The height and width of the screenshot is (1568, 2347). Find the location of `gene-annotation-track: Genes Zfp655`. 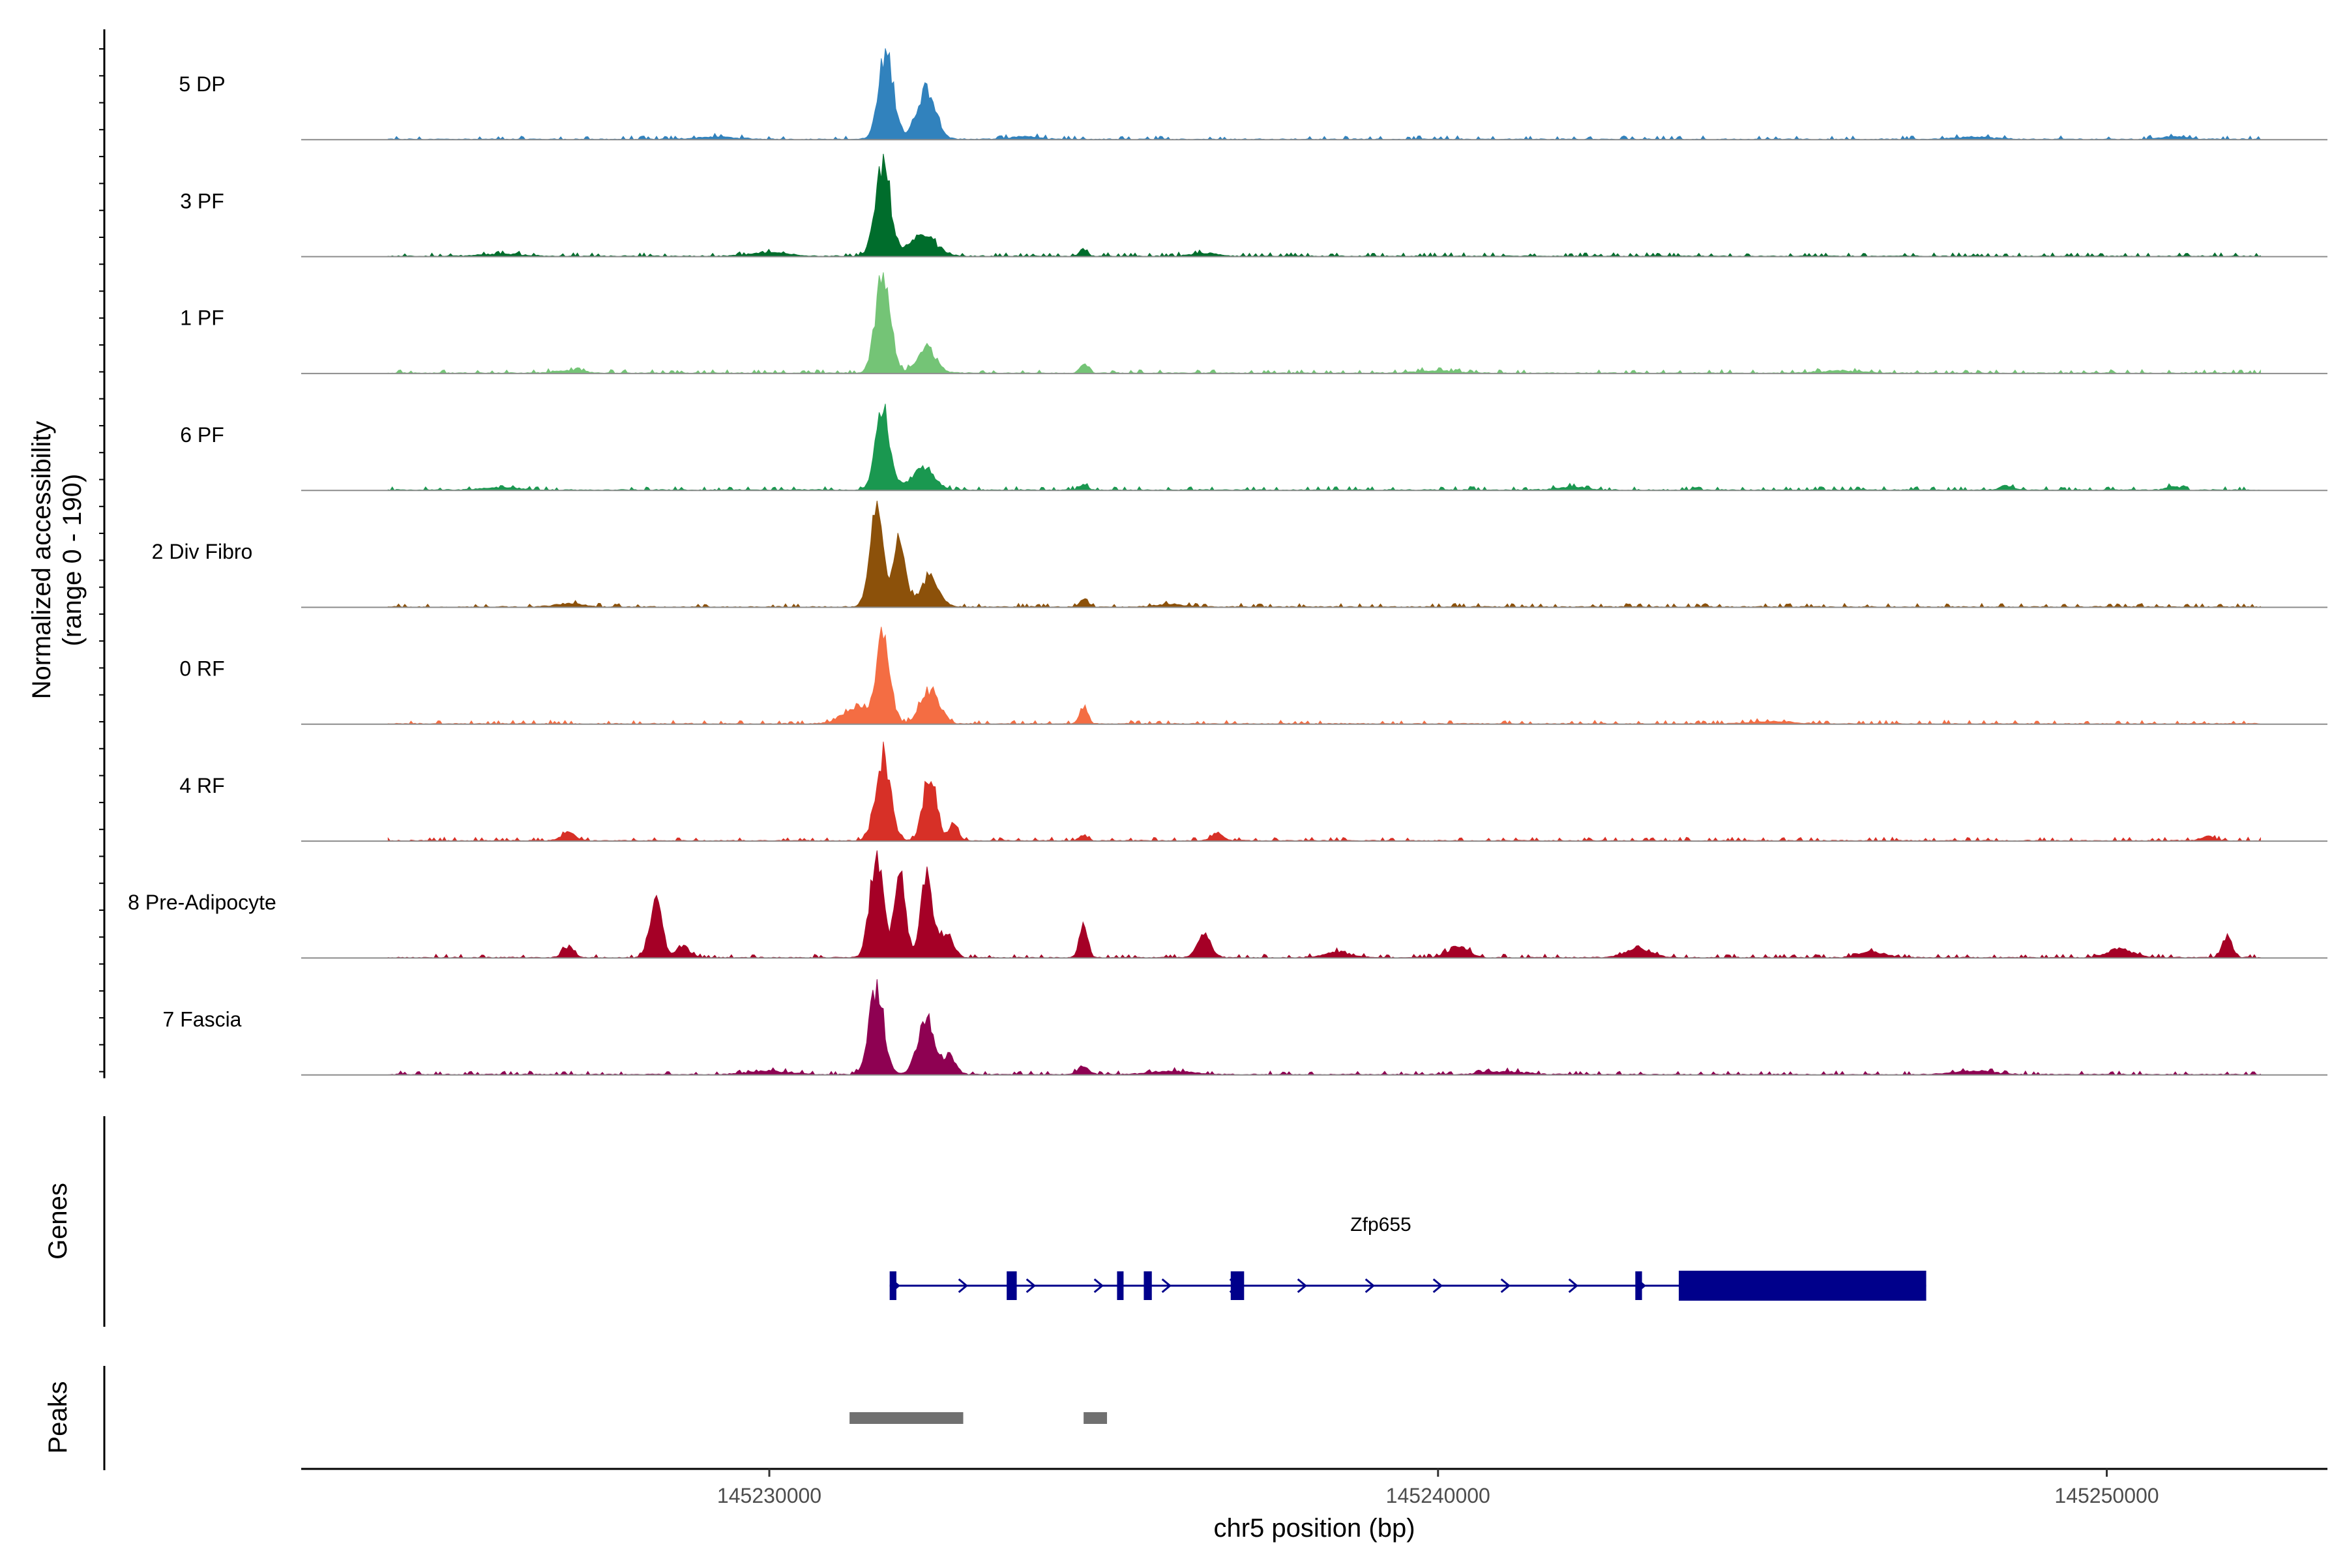

gene-annotation-track: Genes Zfp655 is located at coordinates (985, 1222).